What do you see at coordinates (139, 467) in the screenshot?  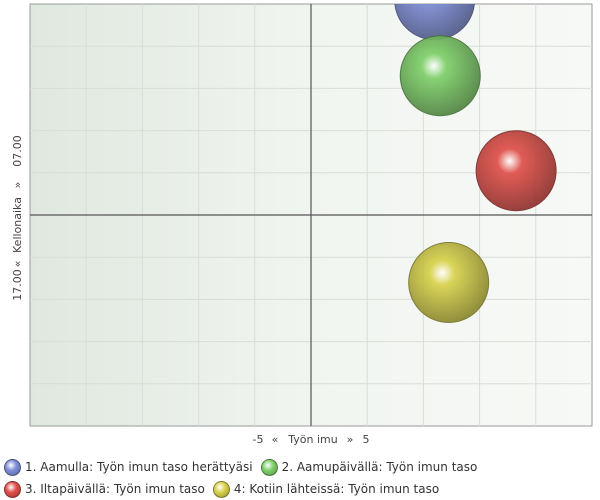 I see `legend-label-1: 1. Aamulla: Työn imun taso herättyäsi` at bounding box center [139, 467].